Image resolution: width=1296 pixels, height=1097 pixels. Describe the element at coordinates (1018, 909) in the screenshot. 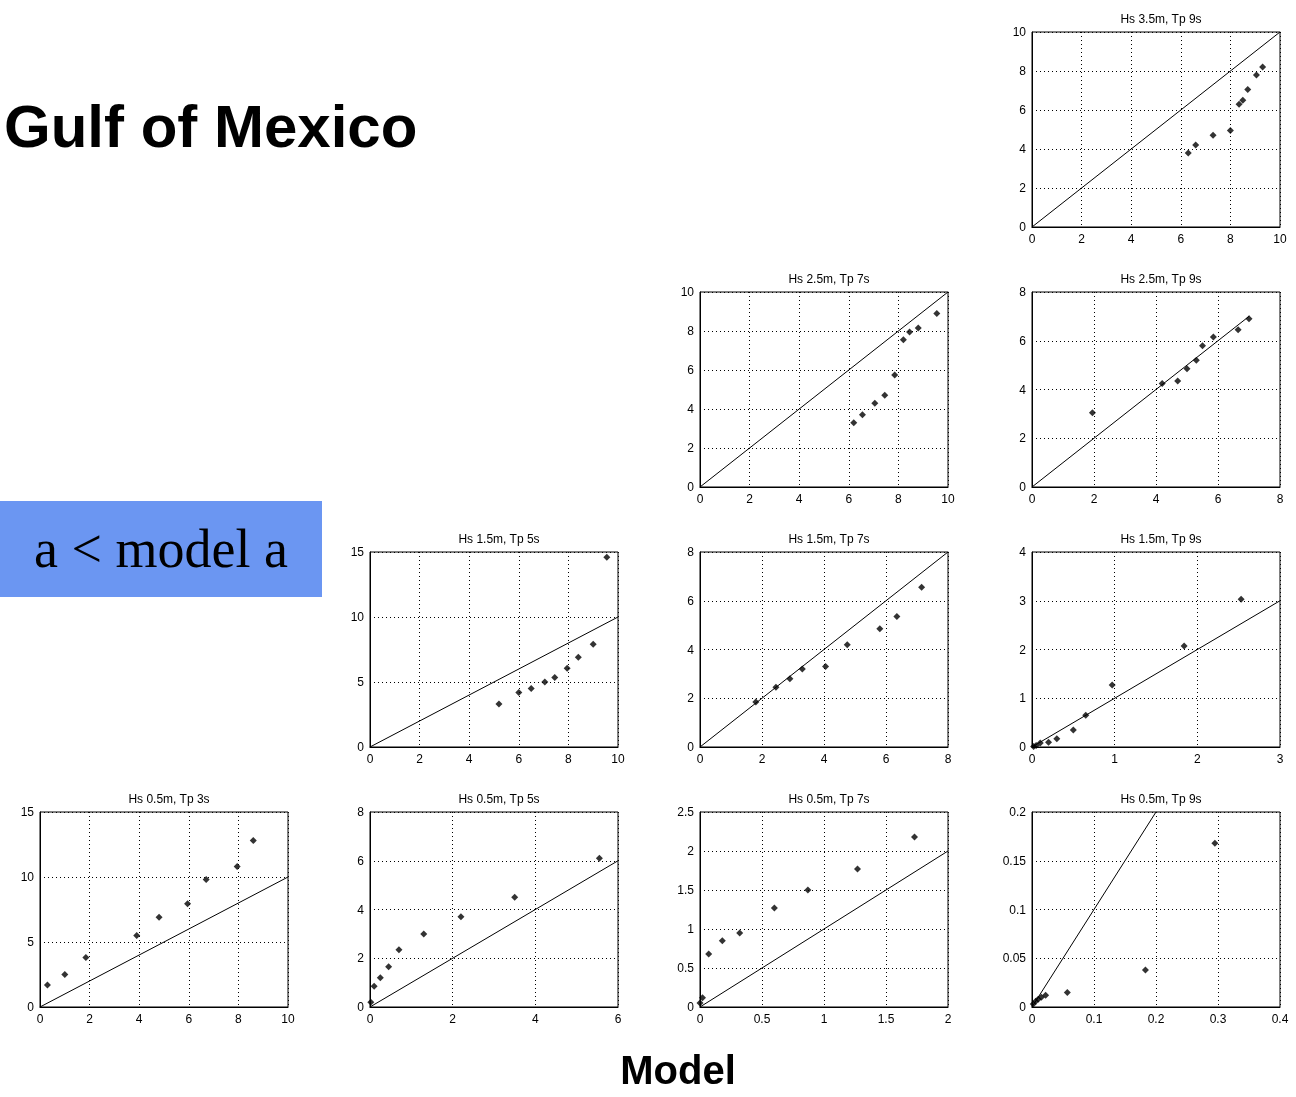

I see `y-tick-label: 0.1` at that location.